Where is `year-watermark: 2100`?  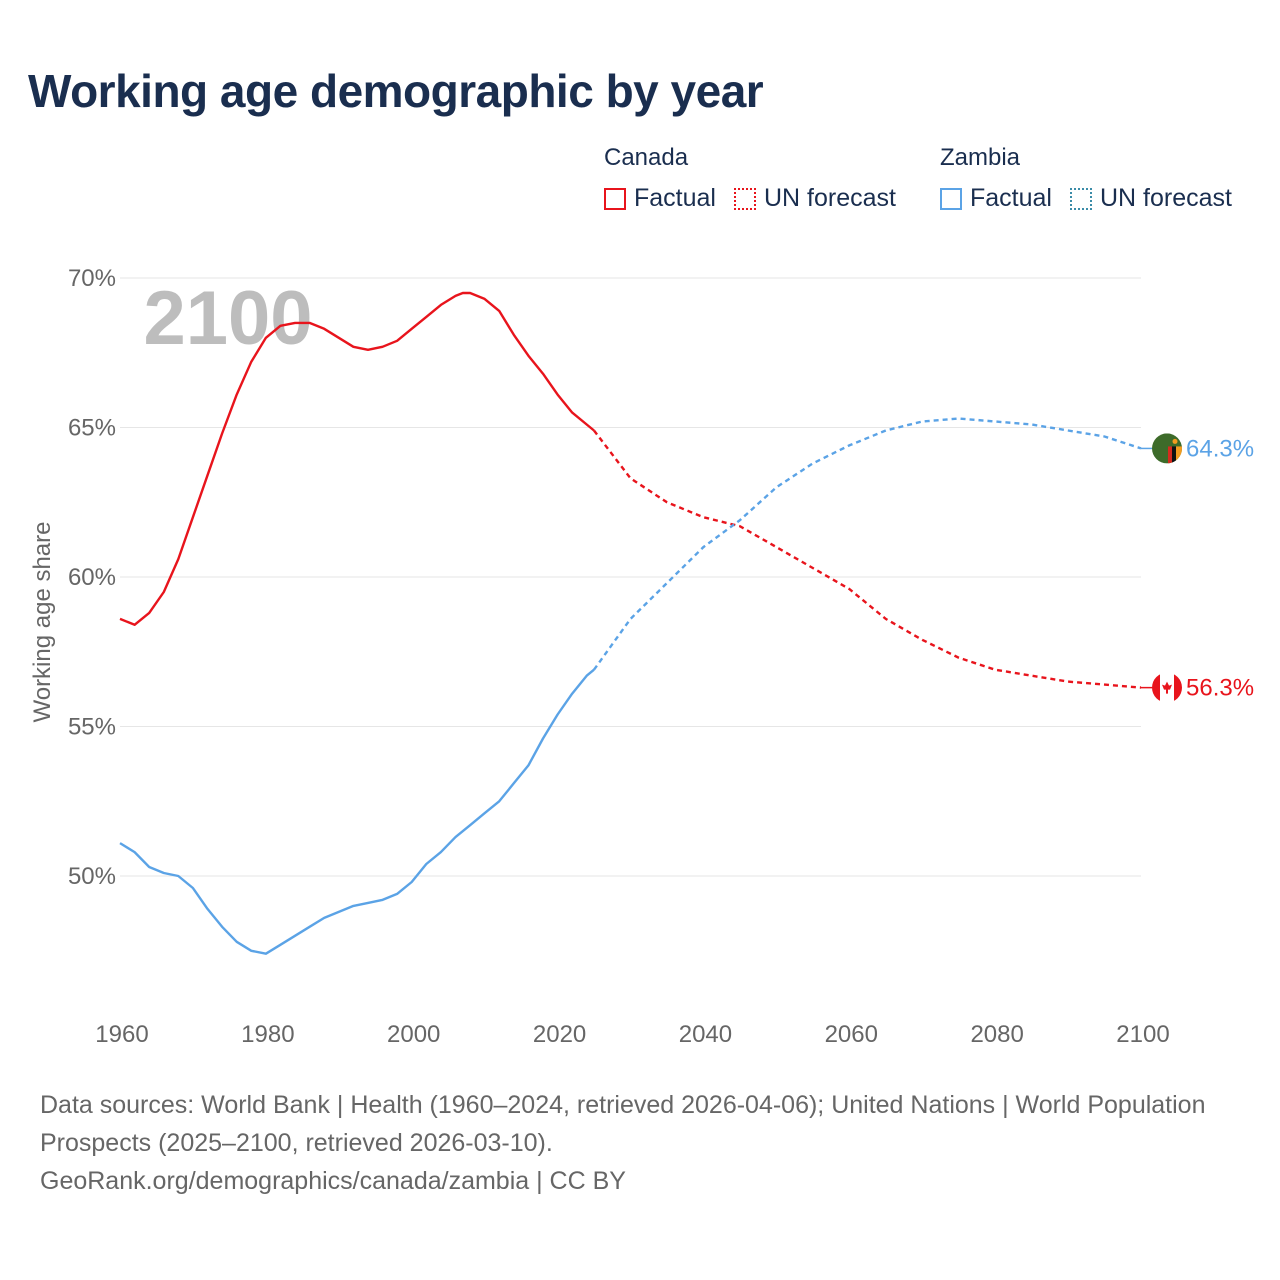 year-watermark: 2100 is located at coordinates (227, 318).